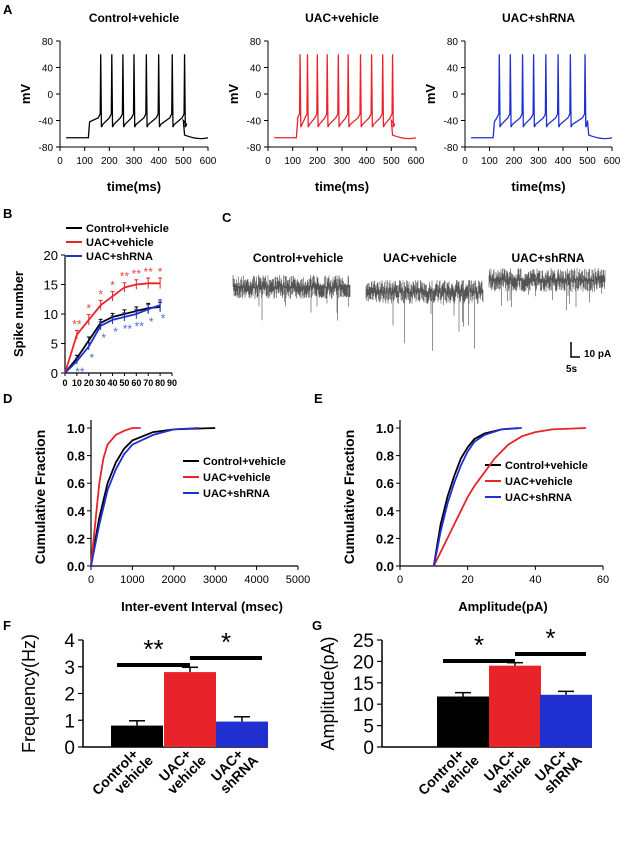 The height and width of the screenshot is (850, 631). What do you see at coordinates (69, 668) in the screenshot?
I see `panel-f-ytick-label: 3` at bounding box center [69, 668].